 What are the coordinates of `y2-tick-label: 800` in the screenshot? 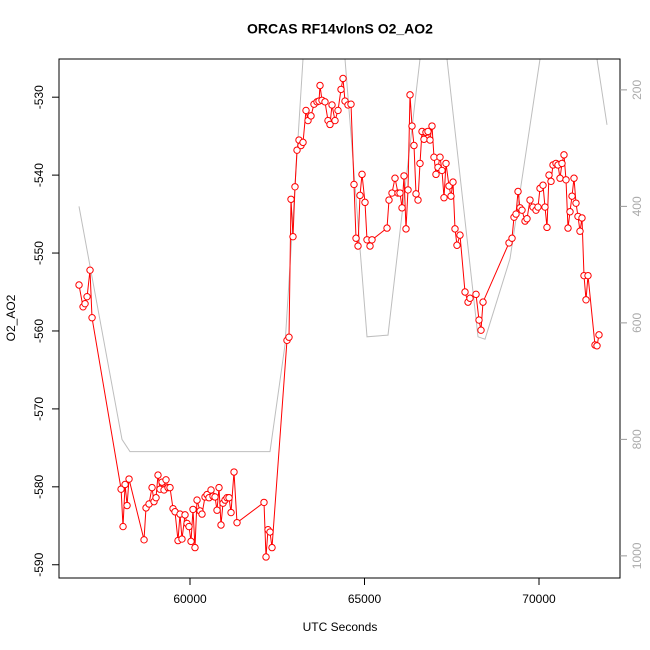 It's located at (637, 439).